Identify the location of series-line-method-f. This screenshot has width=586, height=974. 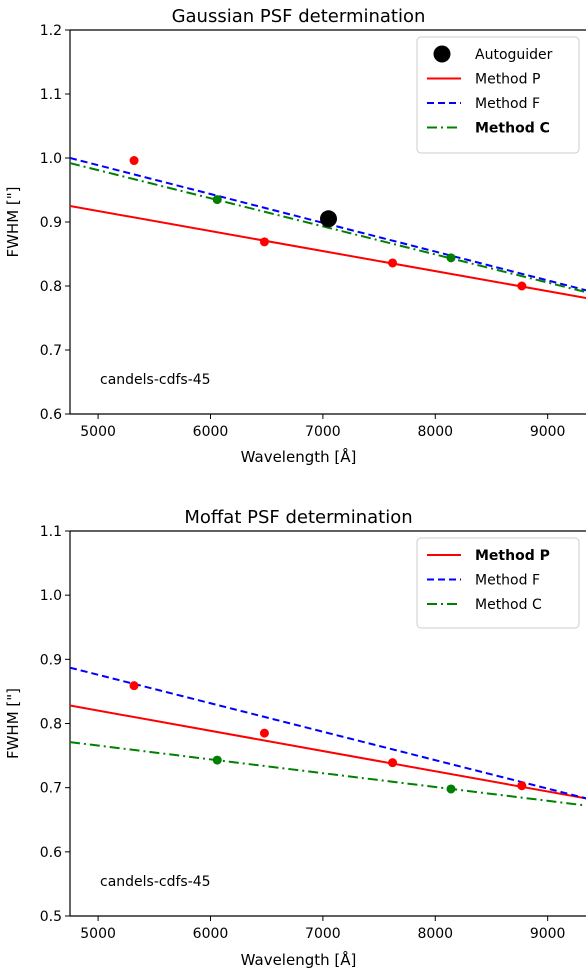
(328, 733).